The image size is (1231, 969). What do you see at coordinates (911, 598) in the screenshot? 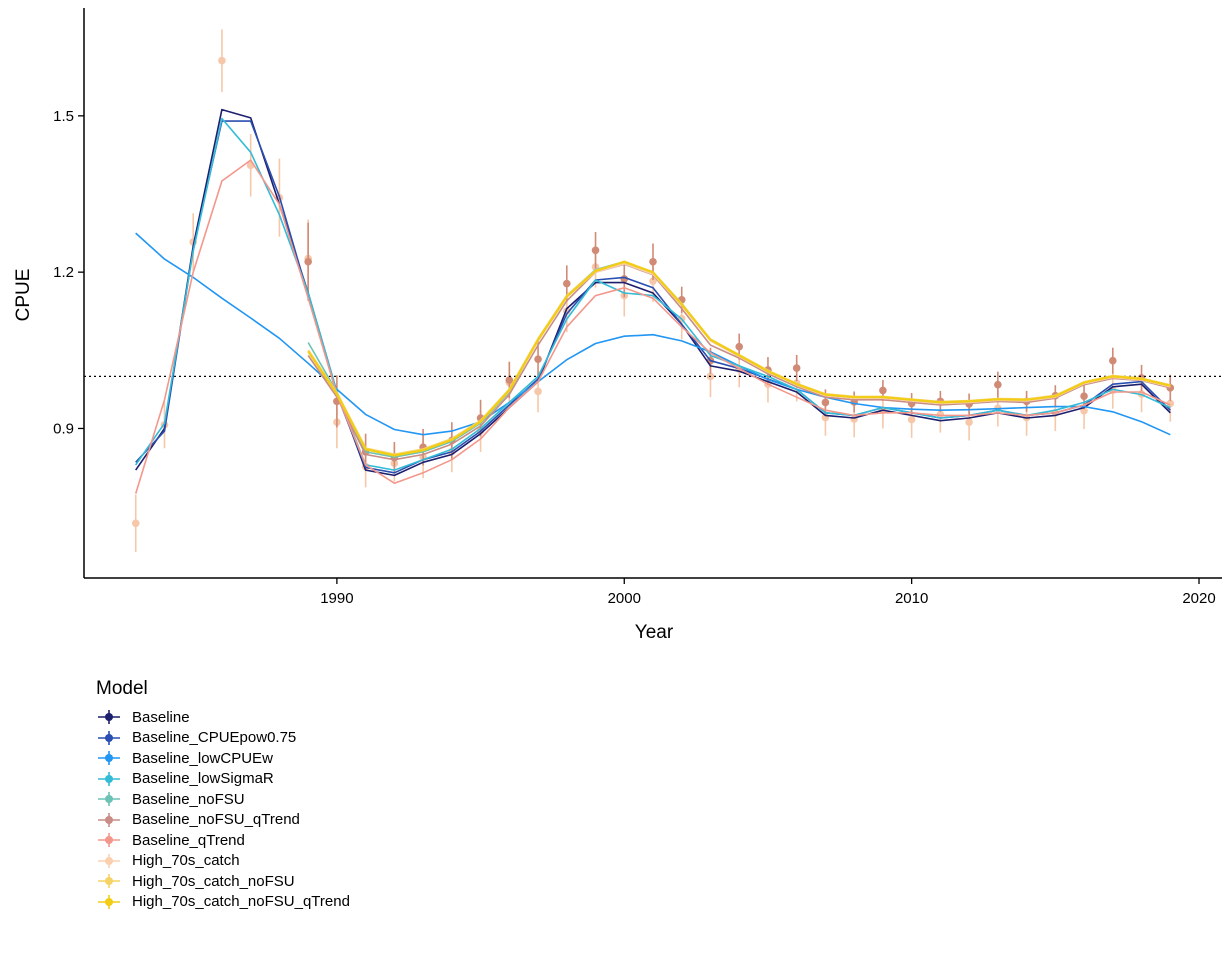
I see `x-tick-label: 2010` at bounding box center [911, 598].